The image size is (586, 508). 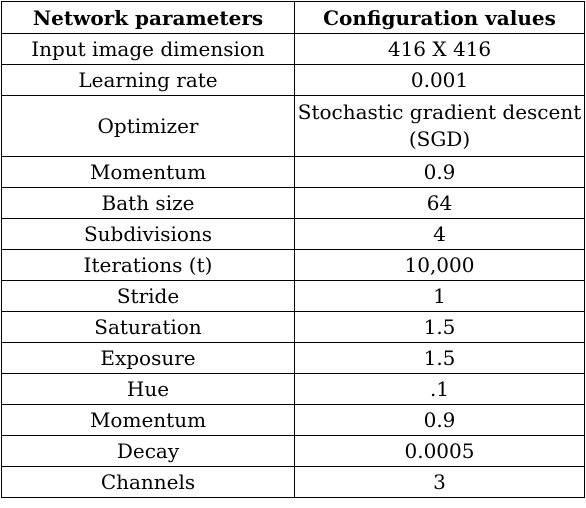 I want to click on table-row: Hue .1, so click(x=293, y=389).